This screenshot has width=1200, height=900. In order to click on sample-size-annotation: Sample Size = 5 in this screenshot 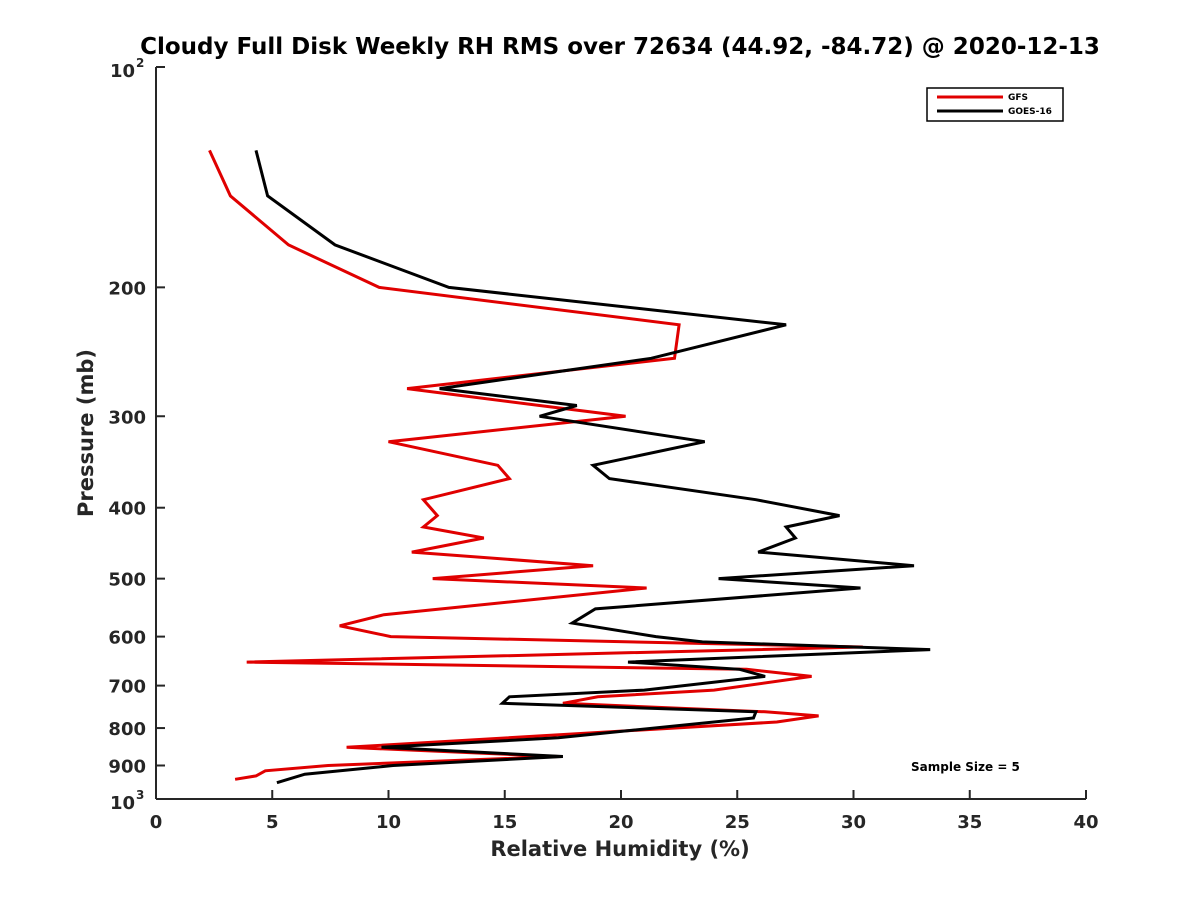, I will do `click(965, 767)`.